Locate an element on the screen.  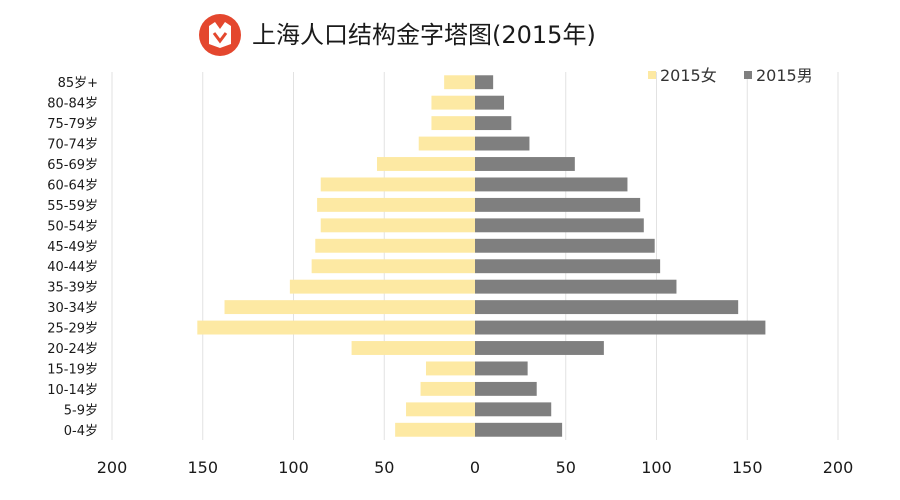
title-group: 上海人口结构金字塔图(2015年) is located at coordinates (397, 35).